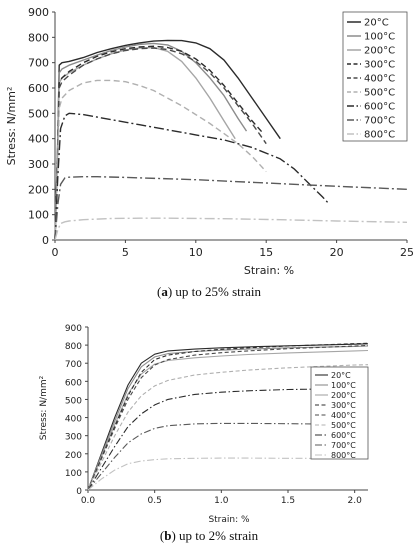 The image size is (418, 550). I want to click on chart-a-legend-label: 700°C, so click(379, 121).